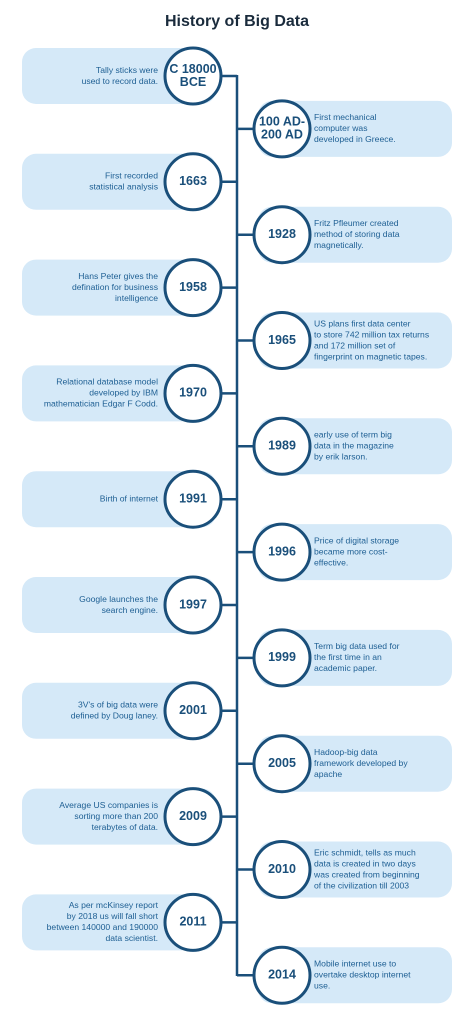  Describe the element at coordinates (357, 234) in the screenshot. I see `event-text: method of storing data` at that location.